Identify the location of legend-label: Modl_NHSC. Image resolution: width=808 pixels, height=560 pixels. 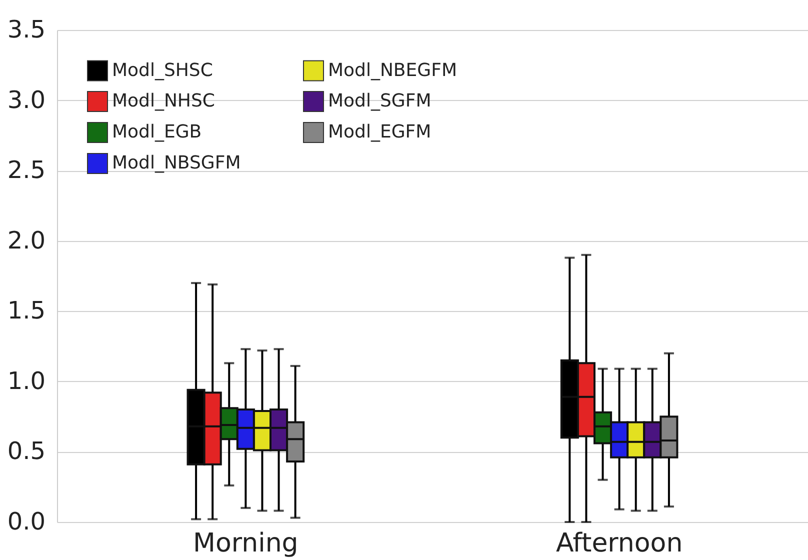
(163, 101).